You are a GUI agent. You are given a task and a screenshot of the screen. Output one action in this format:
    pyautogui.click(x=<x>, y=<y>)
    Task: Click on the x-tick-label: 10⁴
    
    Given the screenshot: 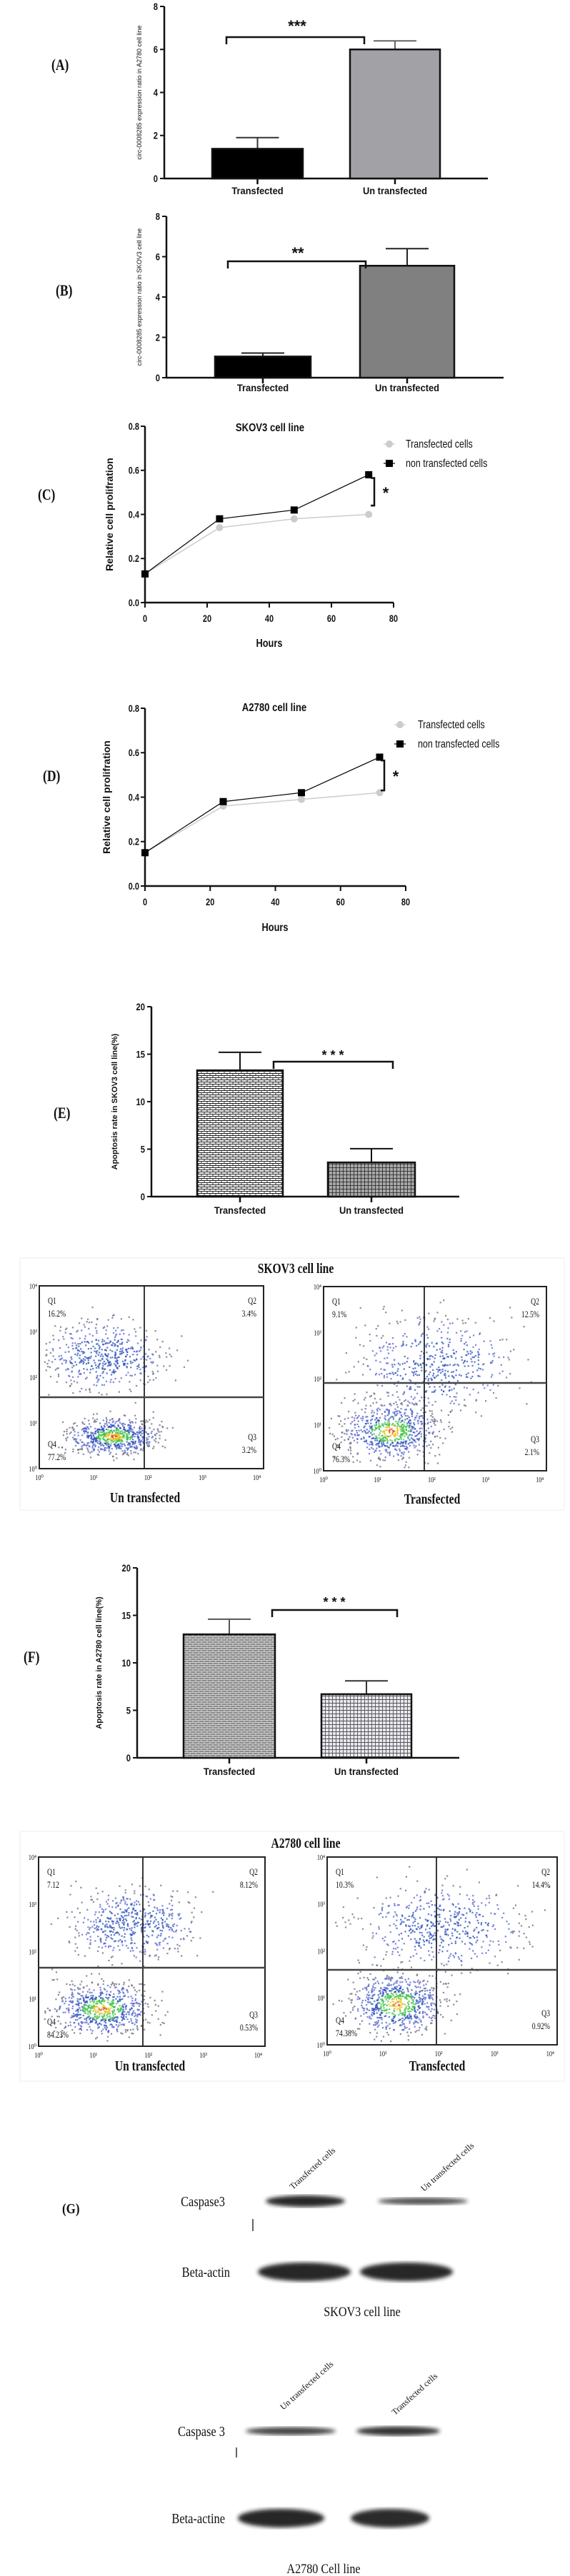 What is the action you would take?
    pyautogui.click(x=257, y=1478)
    